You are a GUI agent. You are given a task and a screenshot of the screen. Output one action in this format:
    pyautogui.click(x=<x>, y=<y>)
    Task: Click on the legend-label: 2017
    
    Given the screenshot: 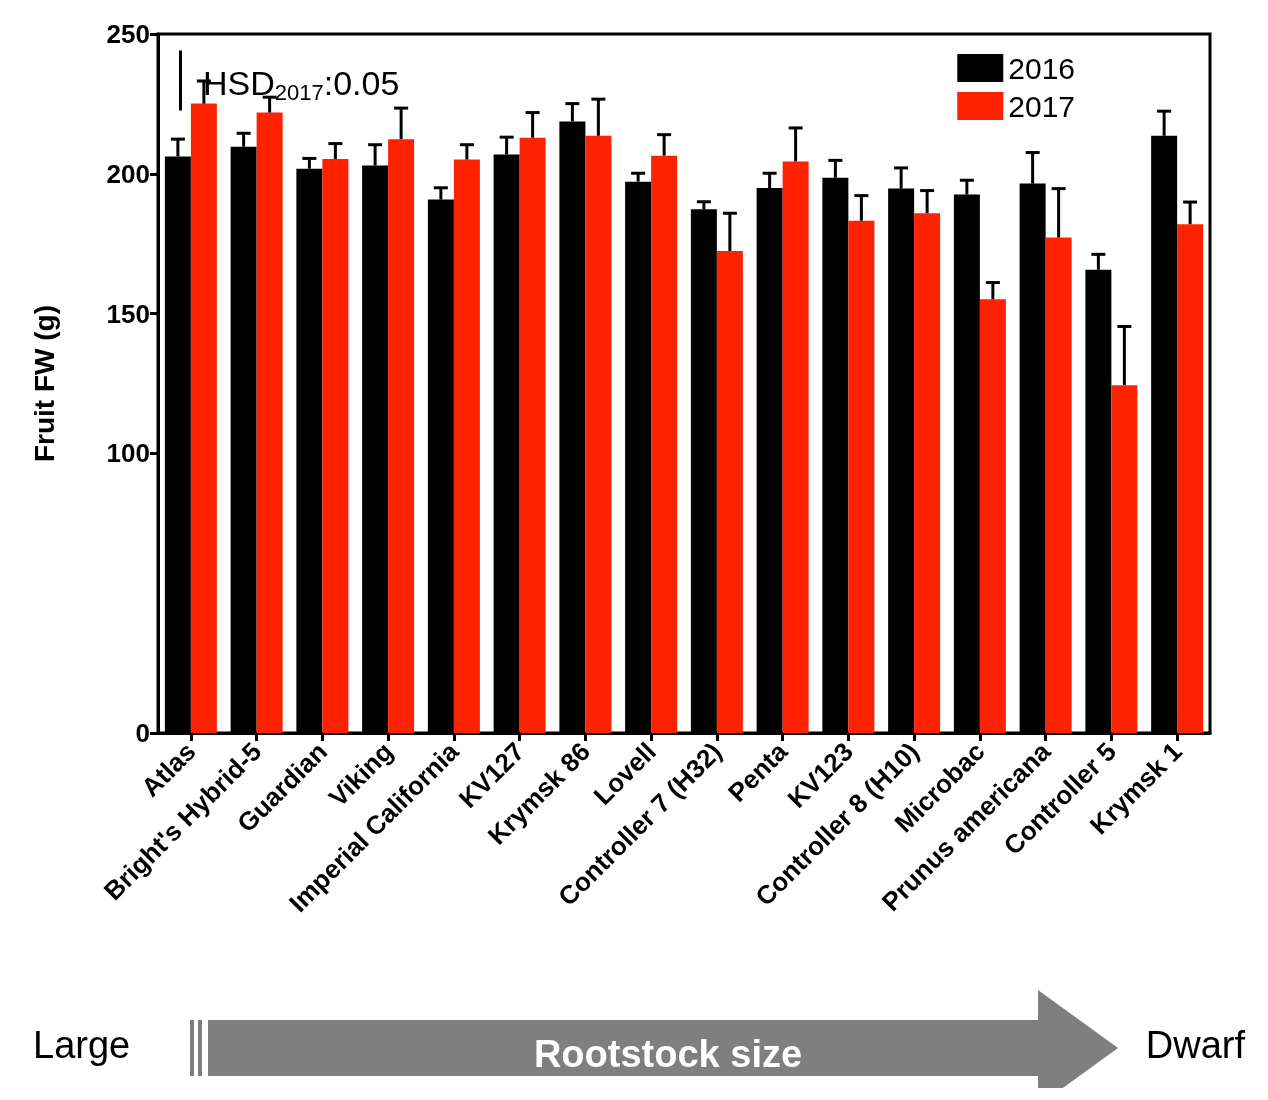 What is the action you would take?
    pyautogui.click(x=1042, y=106)
    